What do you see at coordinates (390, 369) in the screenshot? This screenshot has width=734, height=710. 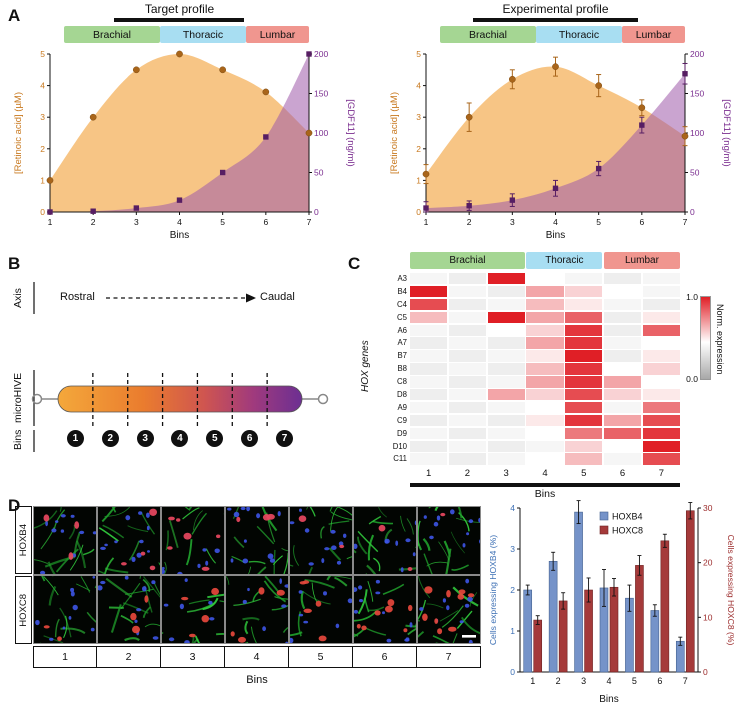 I see `heatmap-row-labels: A3 B4 C4 C5 A6 A7 B7 B8 C8 D8 A9 C9 D9 D10 C11` at bounding box center [390, 369].